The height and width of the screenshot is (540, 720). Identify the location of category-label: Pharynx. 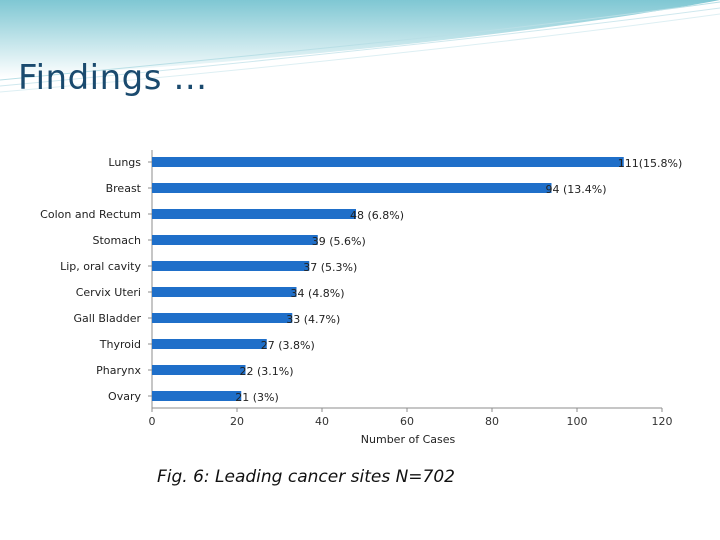
(118, 370).